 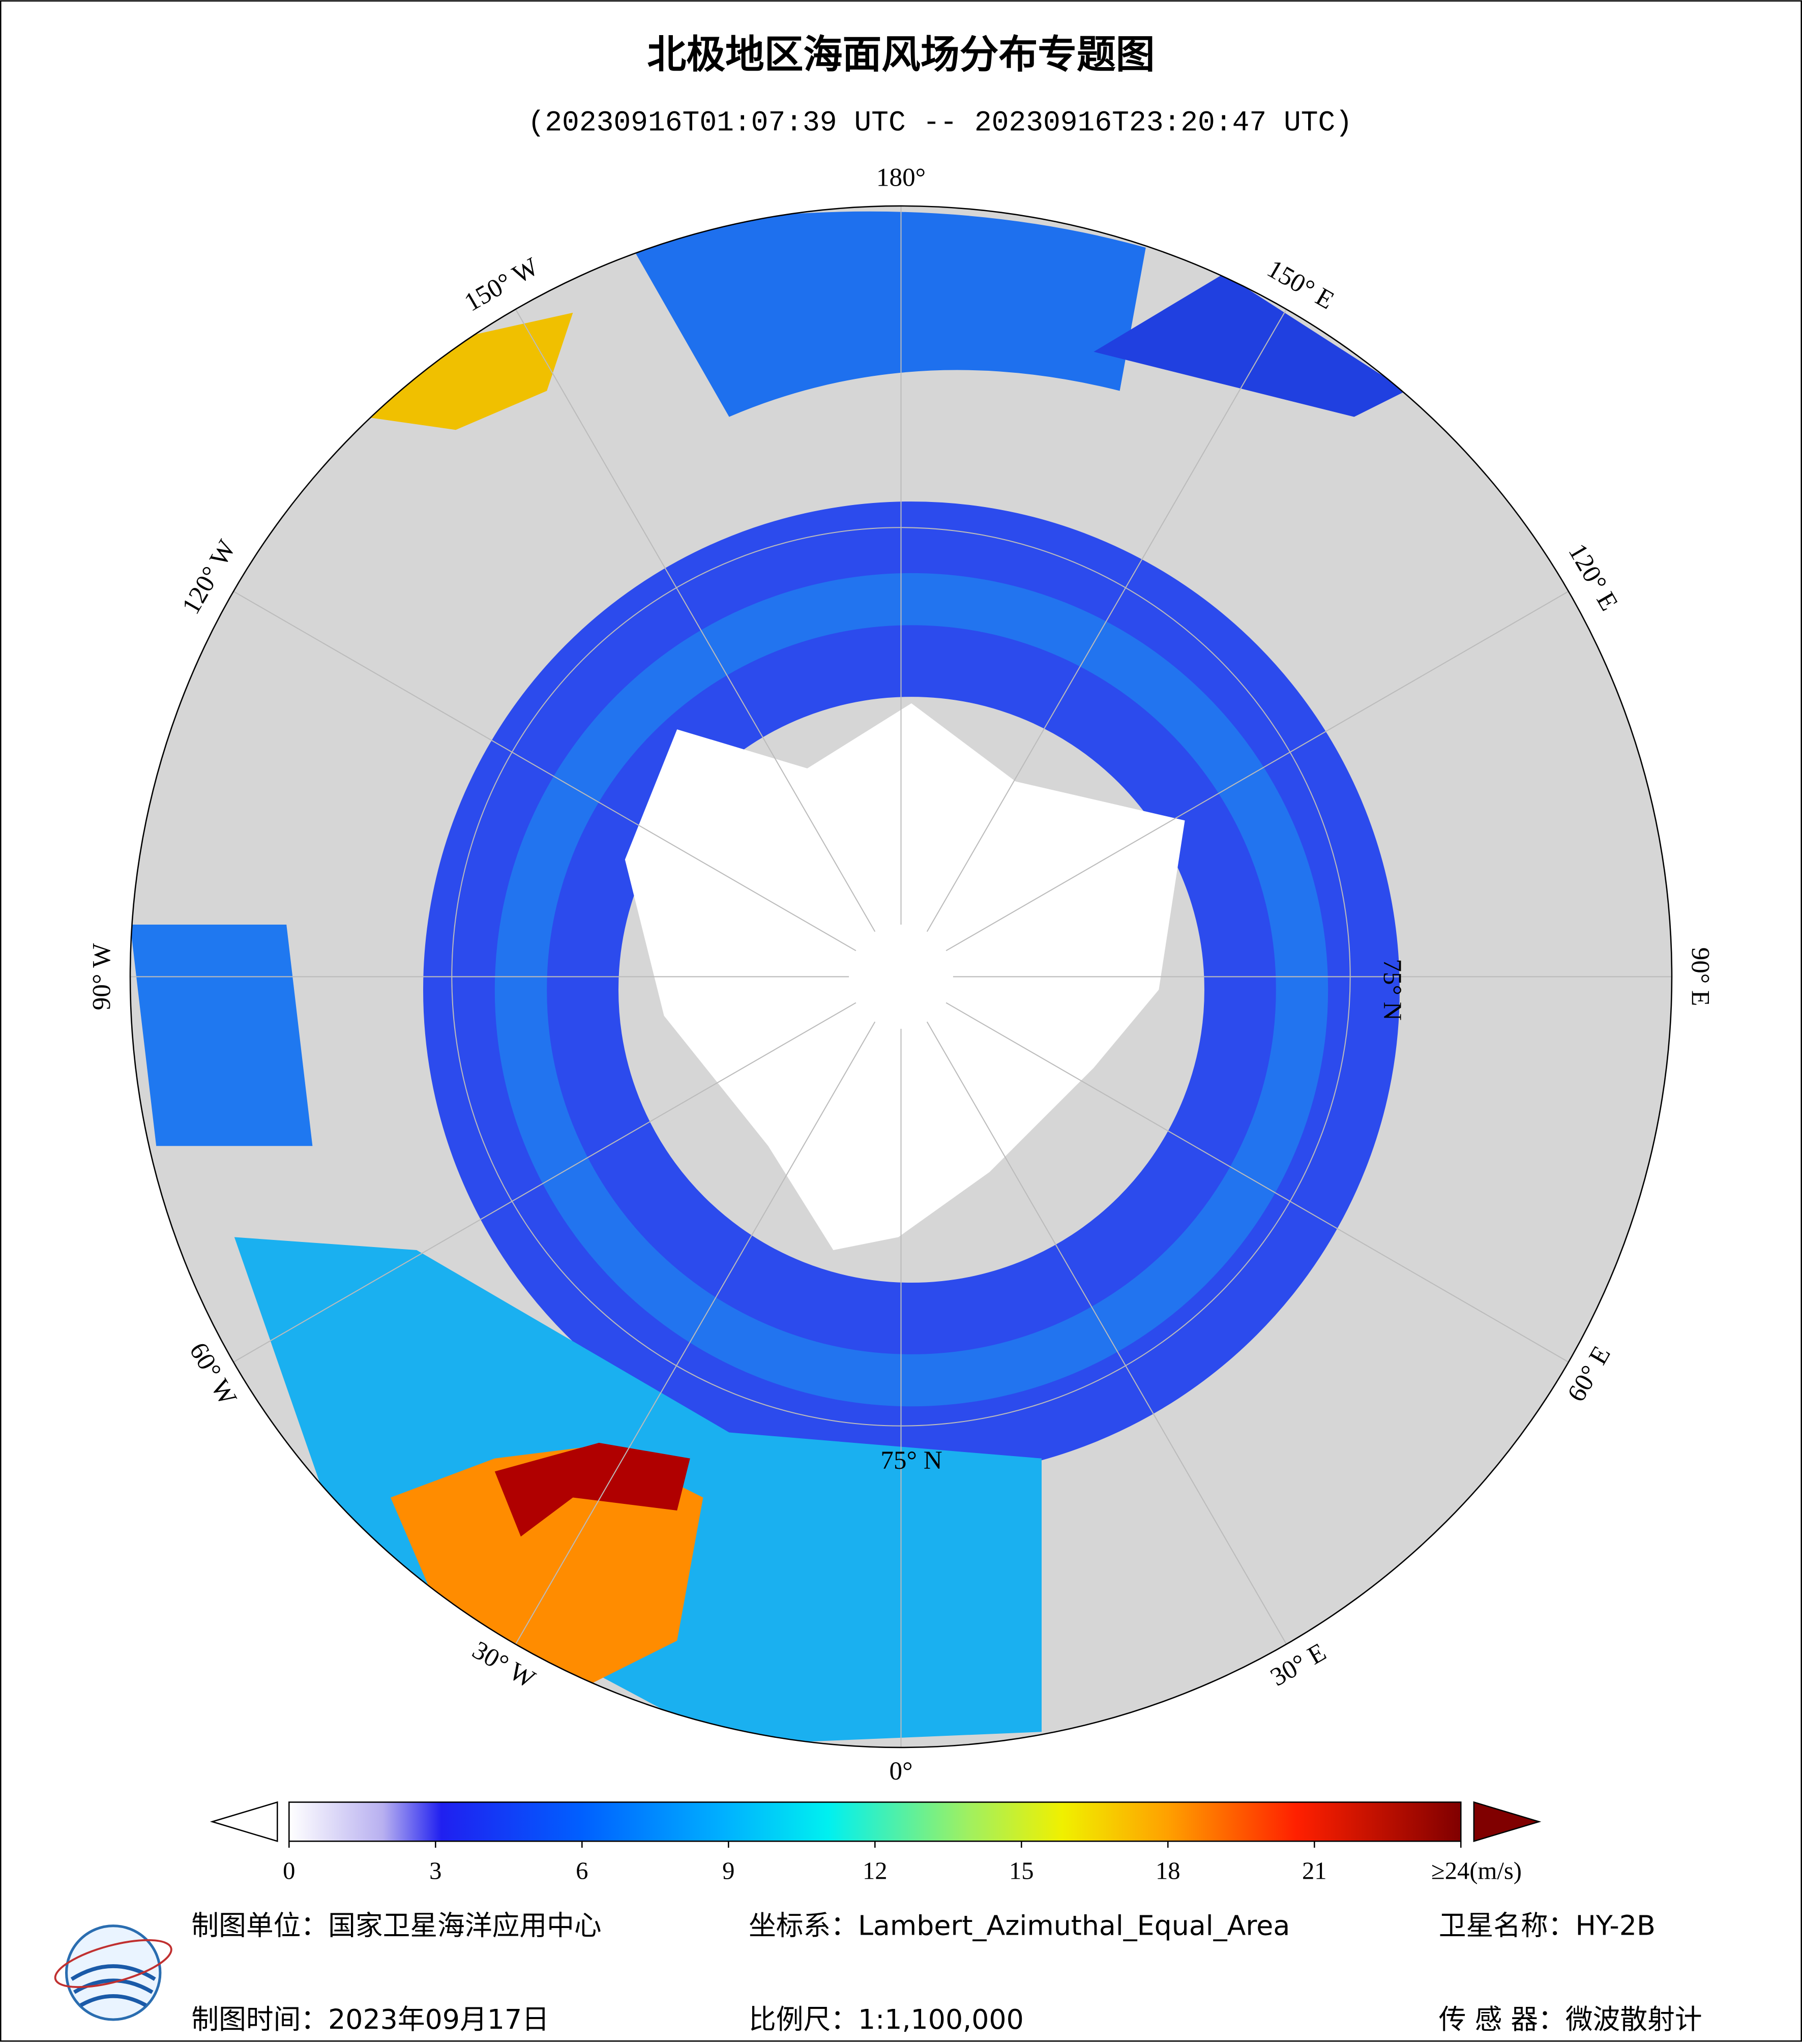 What do you see at coordinates (244, 1822) in the screenshot?
I see `colorbar-min-arrow` at bounding box center [244, 1822].